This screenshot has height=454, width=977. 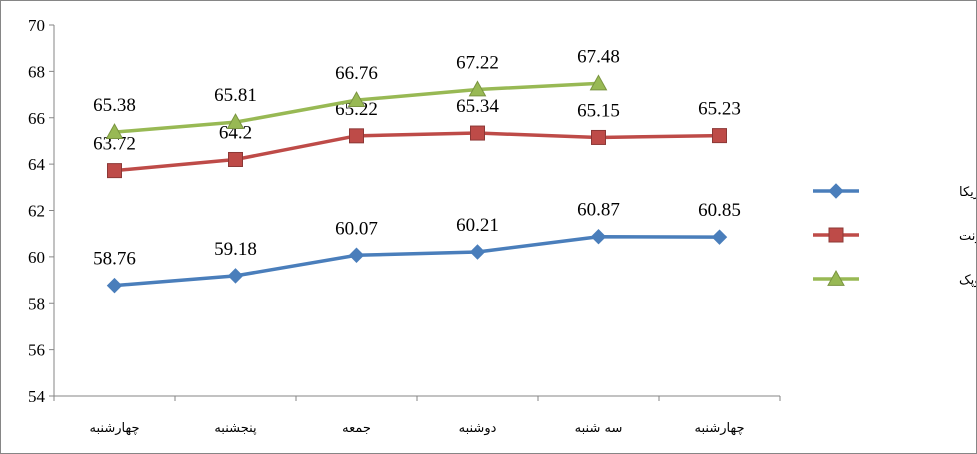 What do you see at coordinates (36, 257) in the screenshot?
I see `y-tick-label: 60` at bounding box center [36, 257].